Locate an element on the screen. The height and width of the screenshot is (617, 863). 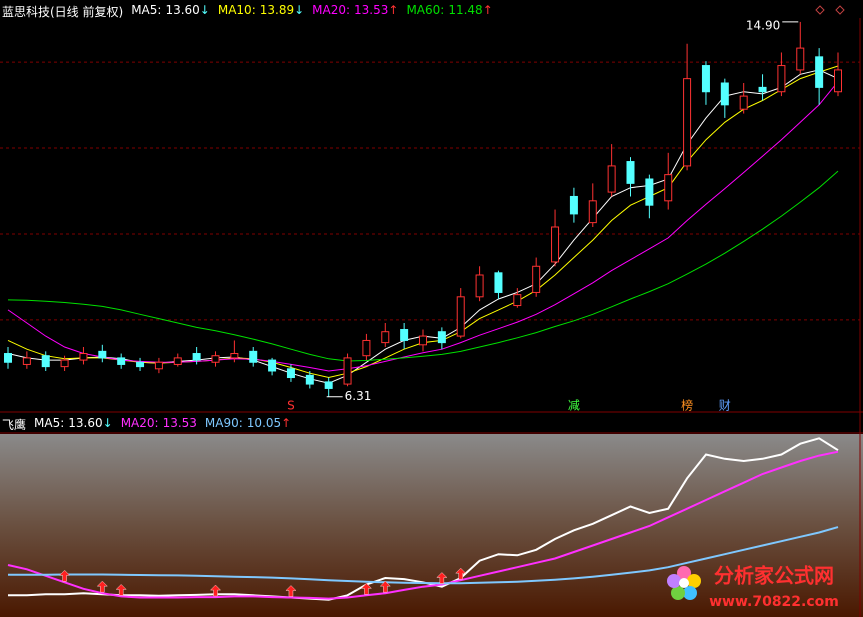
window-icon is located at coordinates (830, 10).